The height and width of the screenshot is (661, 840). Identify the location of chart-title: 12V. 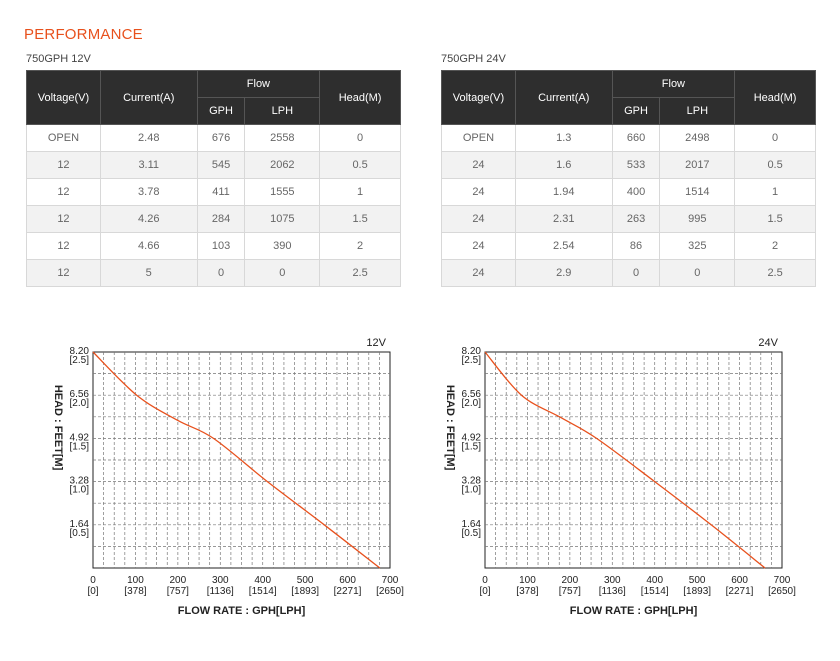
(376, 343).